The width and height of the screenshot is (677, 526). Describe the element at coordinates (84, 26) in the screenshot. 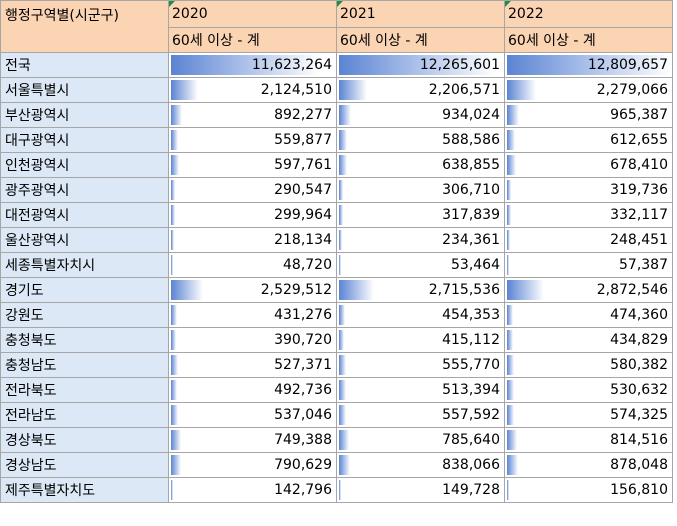

I see `region-header-cell: 행정구역별(시군구)` at that location.